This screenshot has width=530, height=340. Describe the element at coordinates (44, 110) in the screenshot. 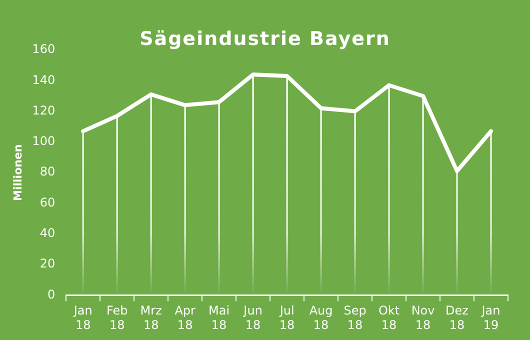

I see `y-tick-label: 120` at that location.